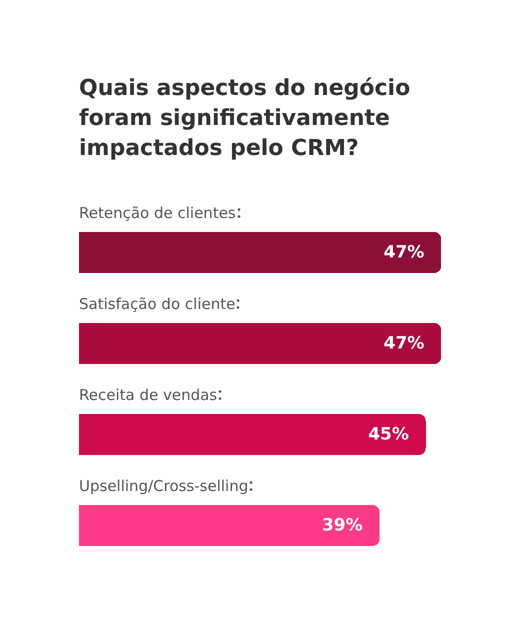 The width and height of the screenshot is (520, 620). I want to click on data-label: 39%, so click(342, 526).